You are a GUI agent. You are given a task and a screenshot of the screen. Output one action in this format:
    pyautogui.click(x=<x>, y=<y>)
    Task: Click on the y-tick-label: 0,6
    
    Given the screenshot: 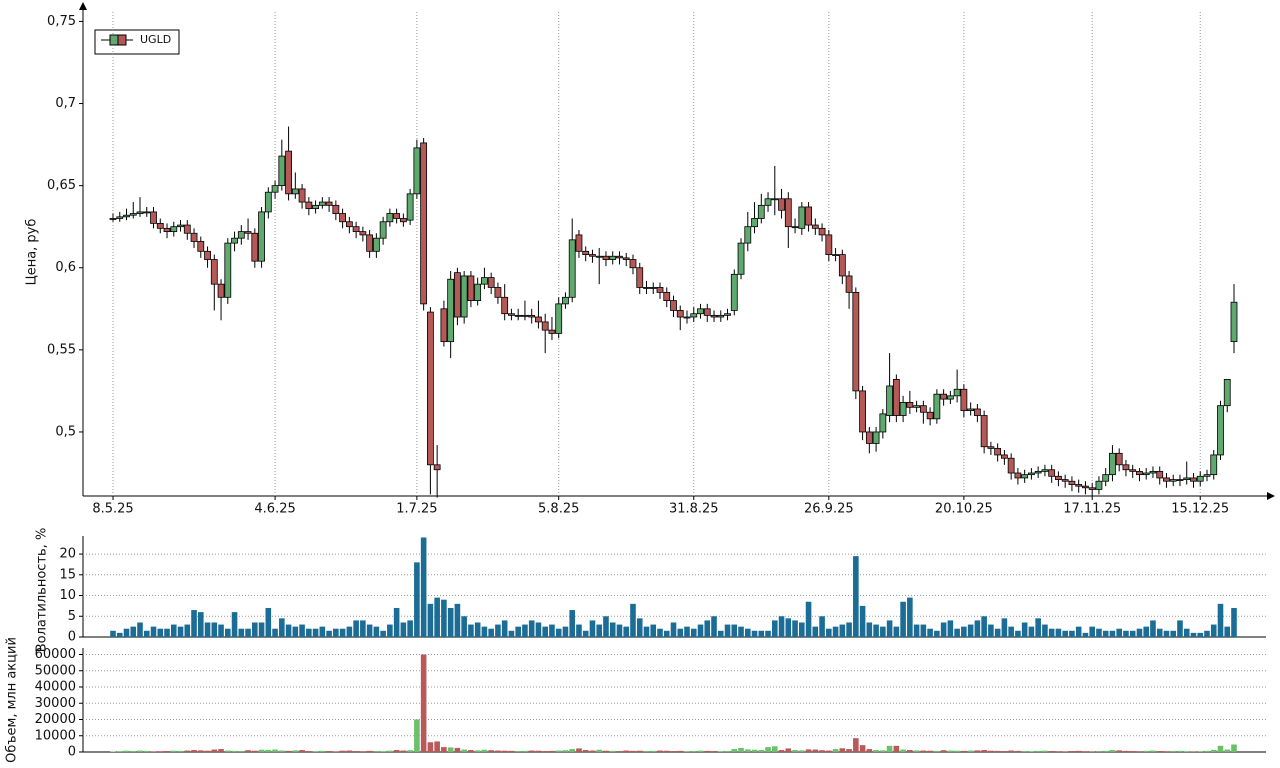 What is the action you would take?
    pyautogui.click(x=65, y=267)
    